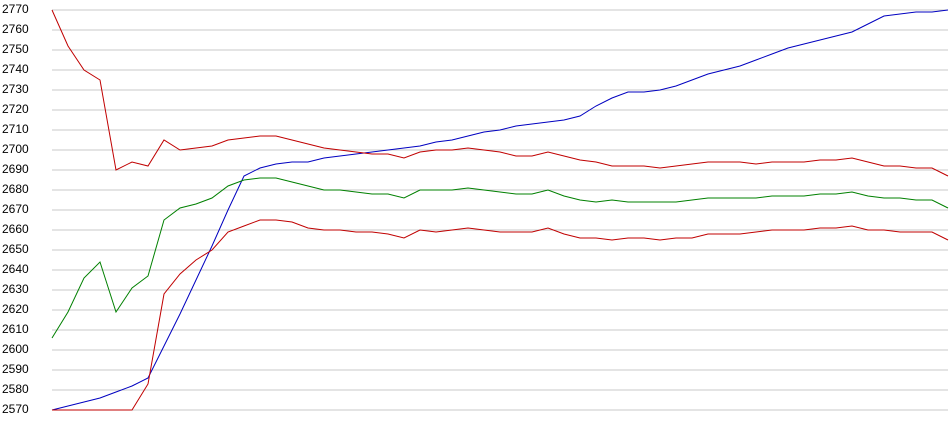 The image size is (950, 435). I want to click on y-tick-label: 2750, so click(15, 49).